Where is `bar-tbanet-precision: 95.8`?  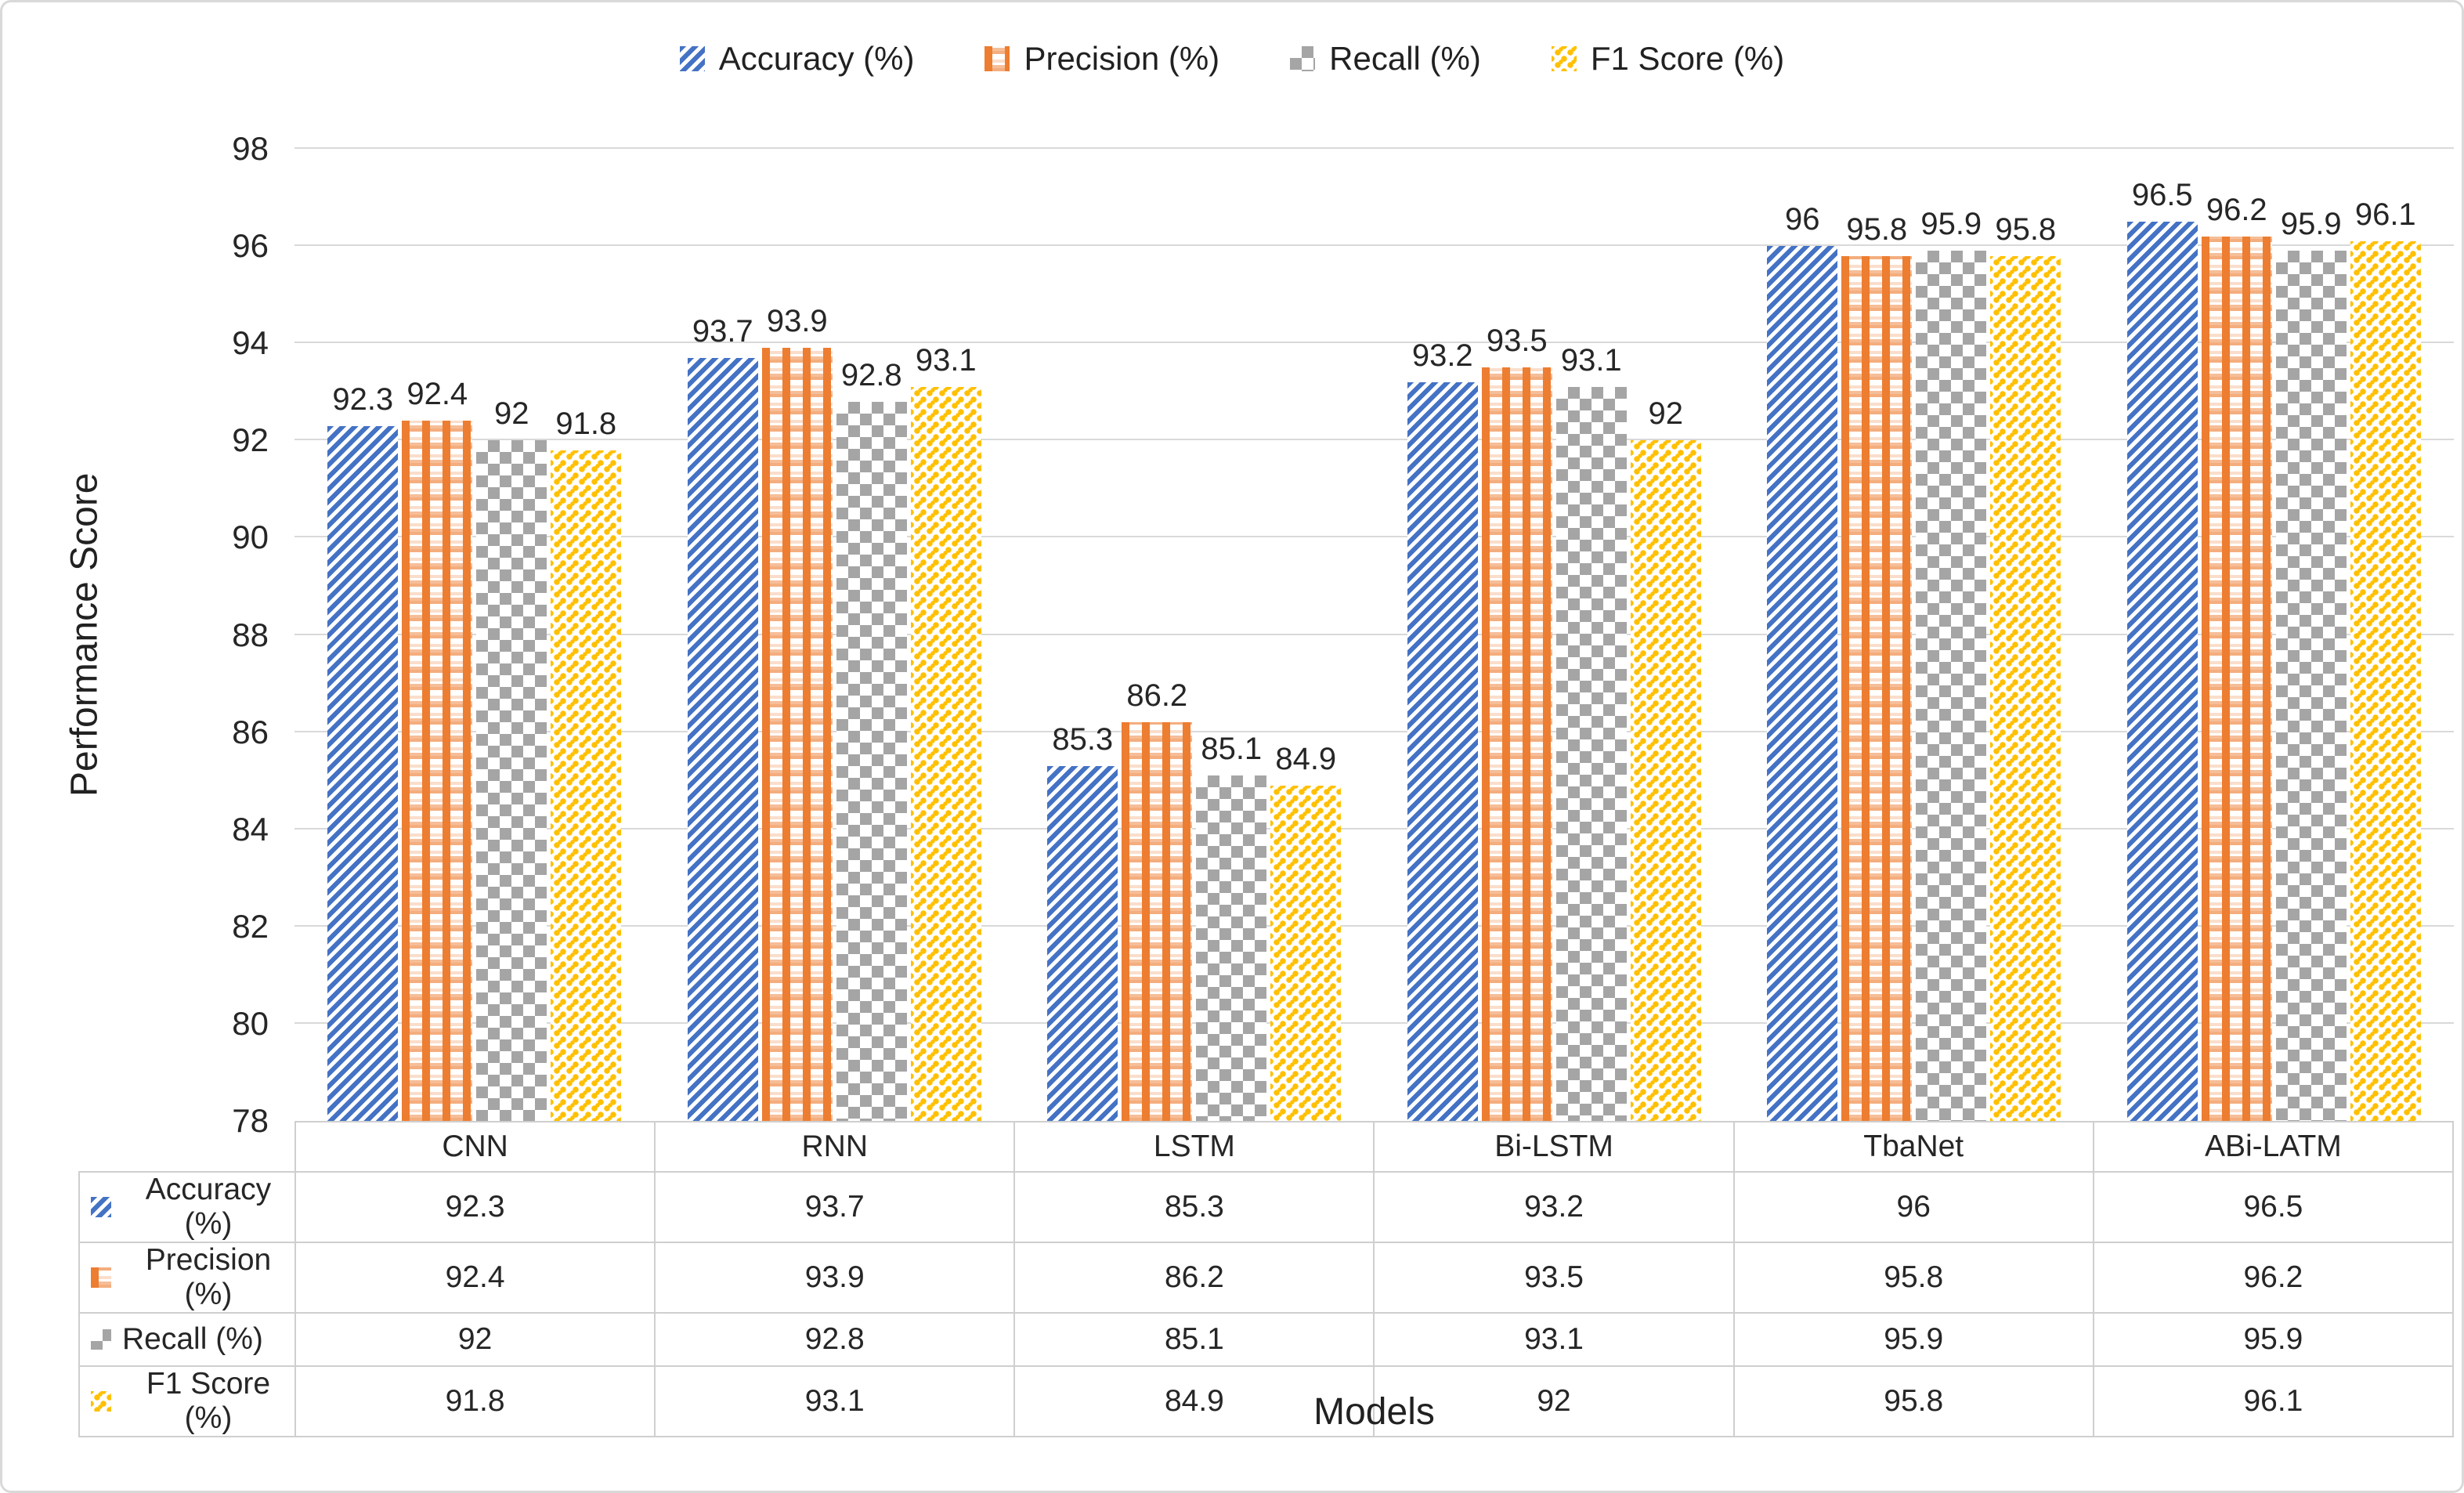
bar-tbanet-precision: 95.8 is located at coordinates (1877, 666).